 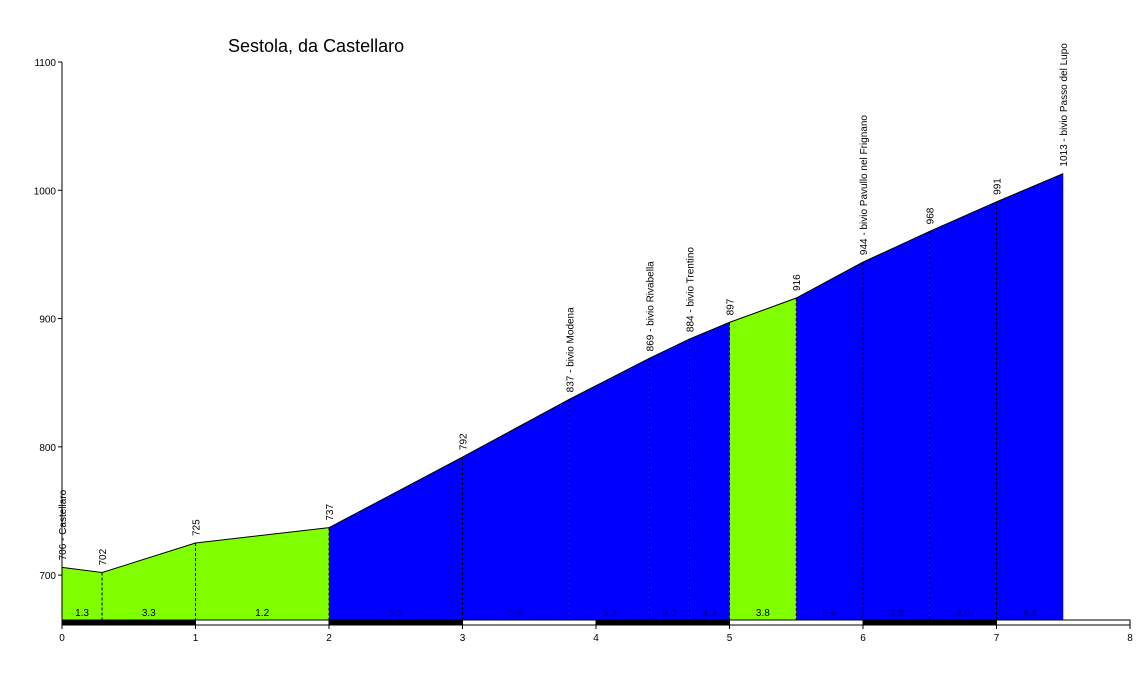 I want to click on x-tick-label-7: 7, so click(x=997, y=638).